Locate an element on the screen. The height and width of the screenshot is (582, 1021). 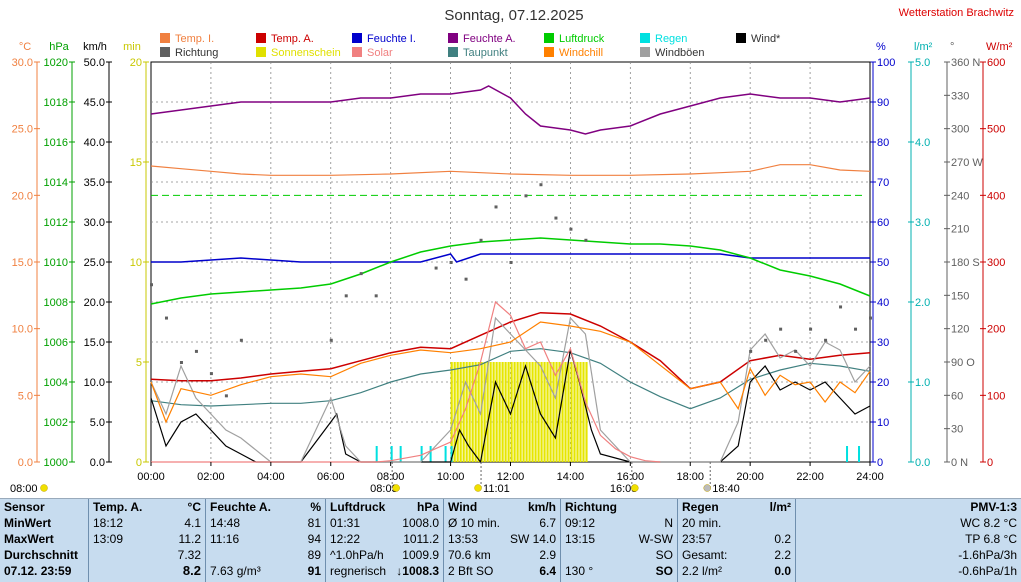
axis-tick-label-5-0: 0.0 is located at coordinates (922, 463).